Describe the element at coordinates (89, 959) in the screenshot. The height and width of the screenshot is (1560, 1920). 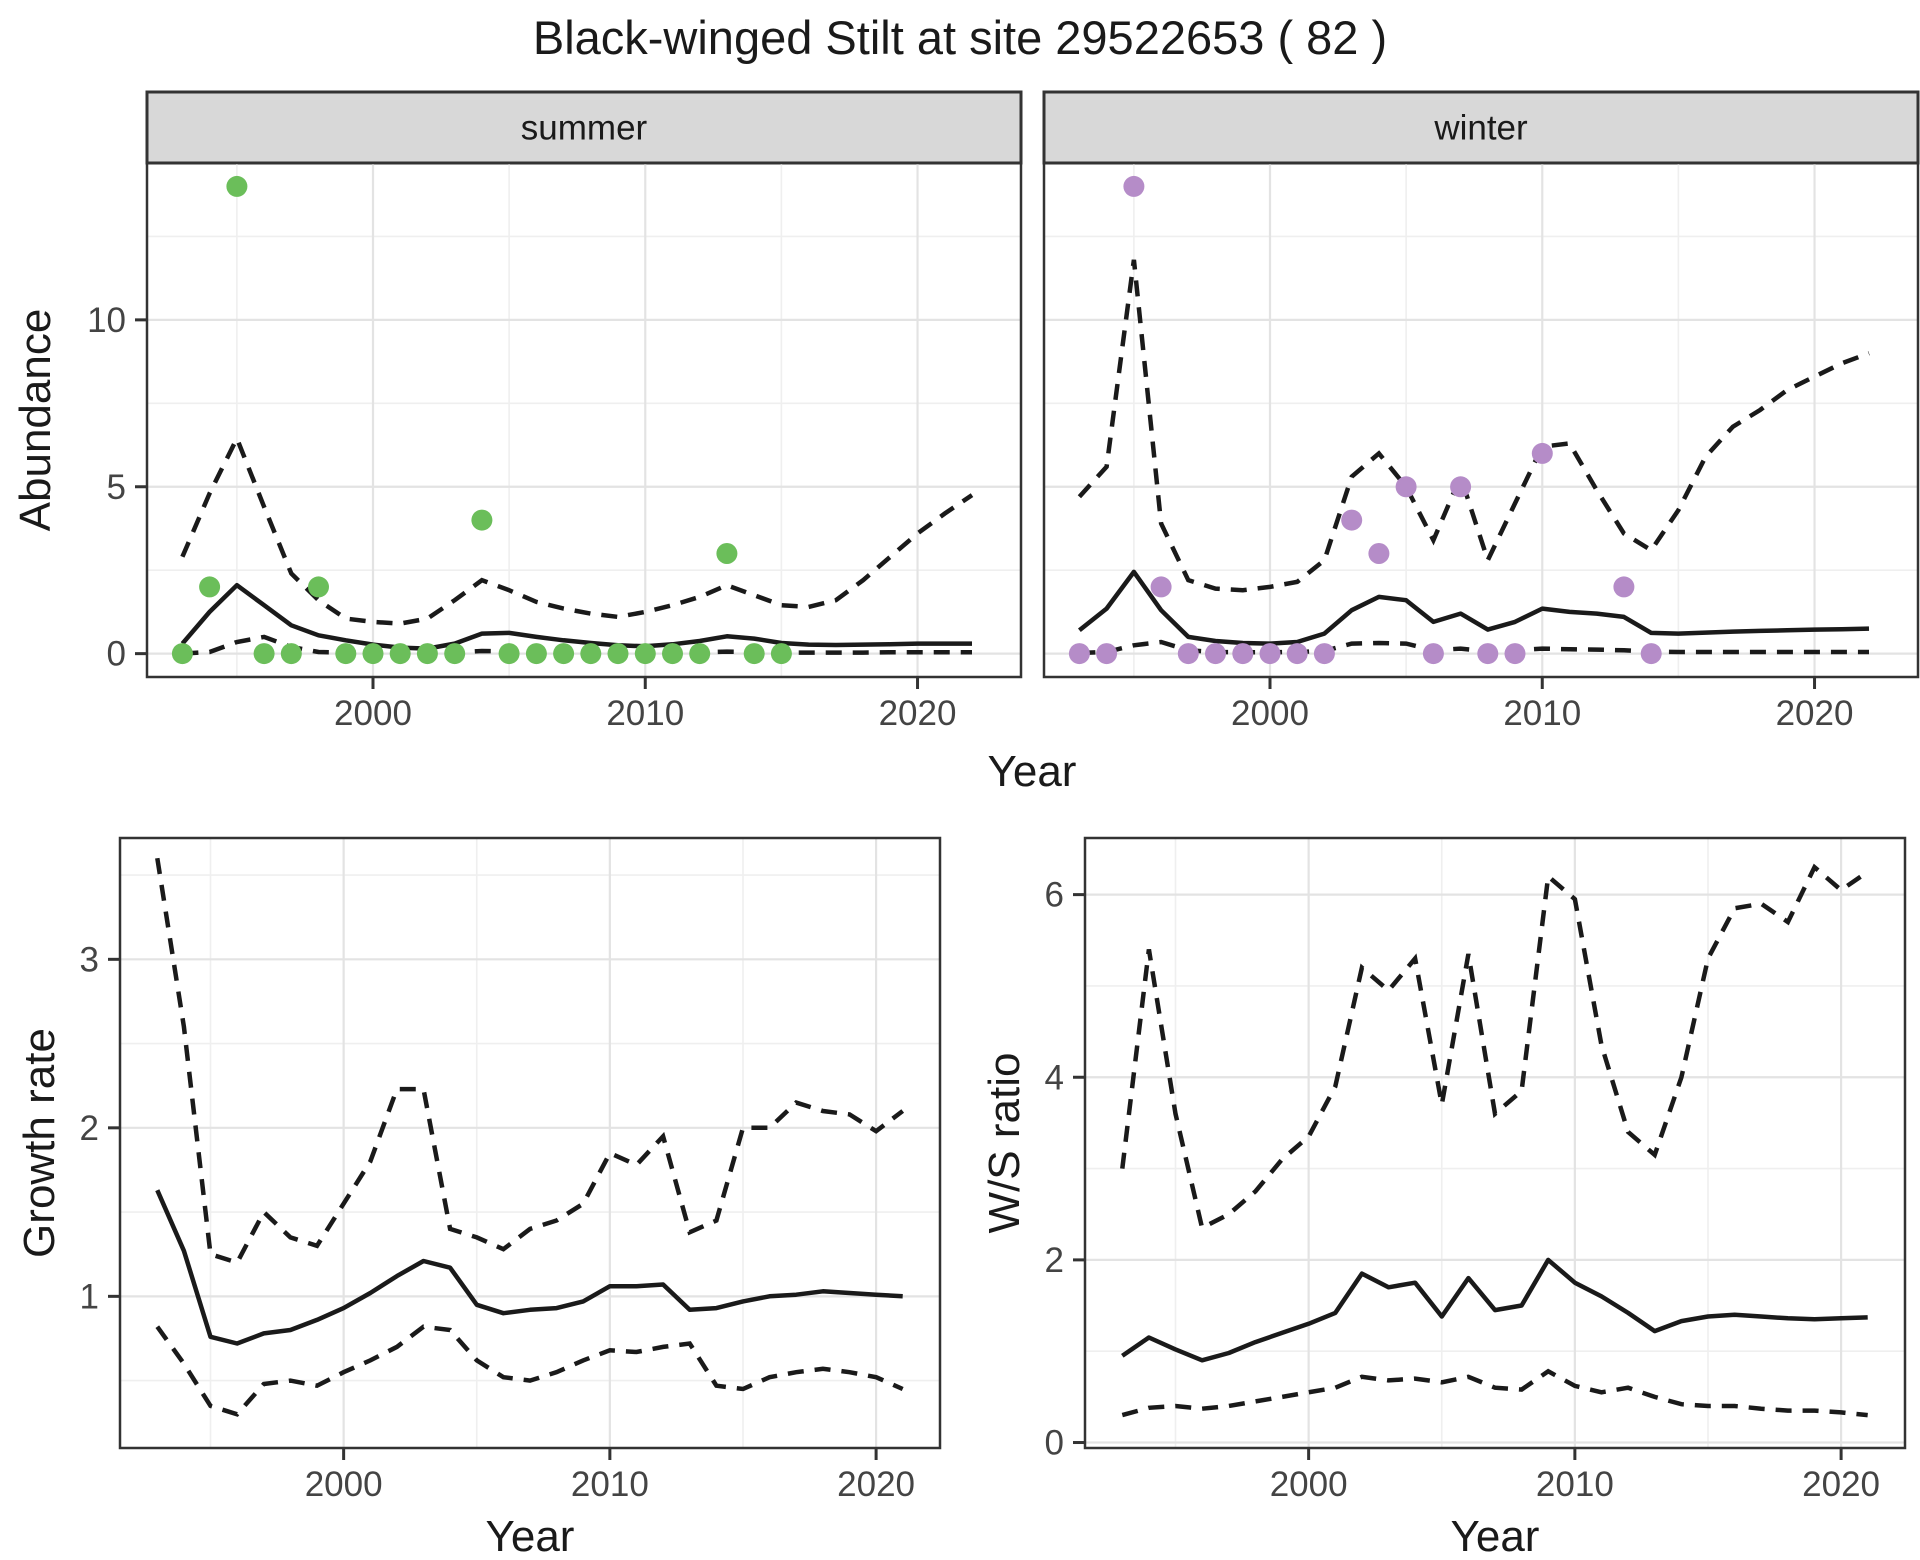
I see `y-tick-label: 3` at that location.